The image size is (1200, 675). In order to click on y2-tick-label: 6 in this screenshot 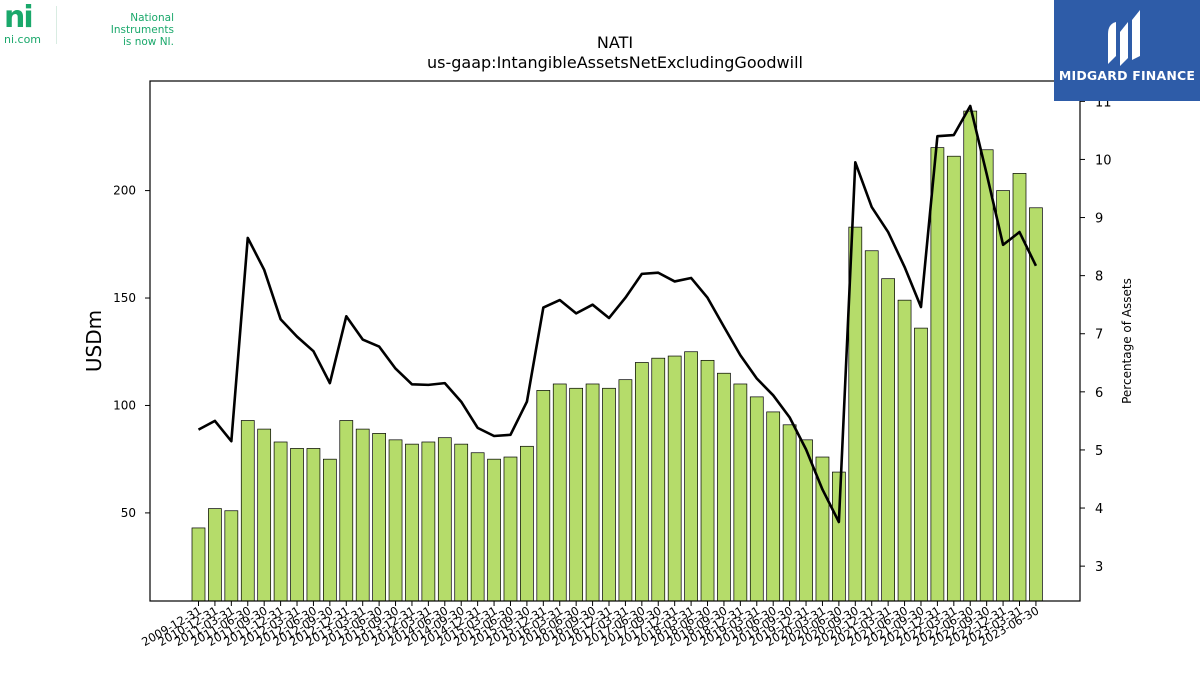, I will do `click(1099, 393)`.